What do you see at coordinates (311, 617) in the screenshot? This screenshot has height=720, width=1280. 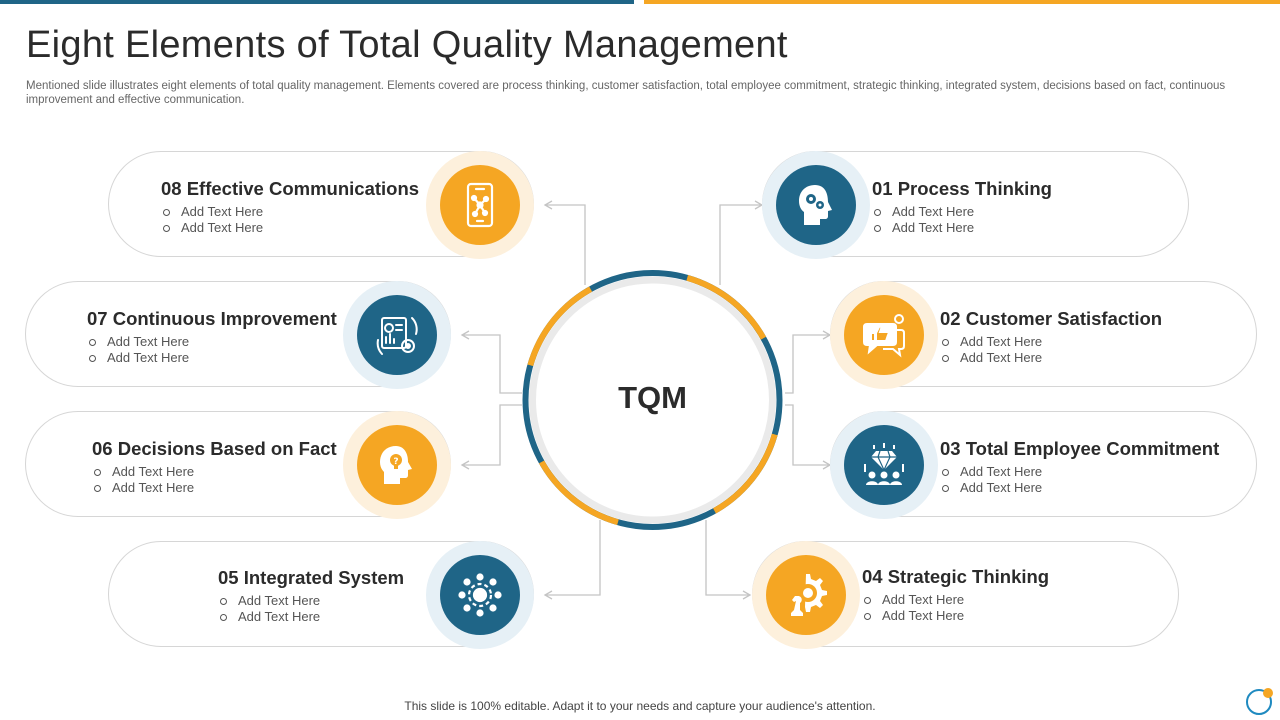 I see `element-05-bullet-2: Add Text Here` at bounding box center [311, 617].